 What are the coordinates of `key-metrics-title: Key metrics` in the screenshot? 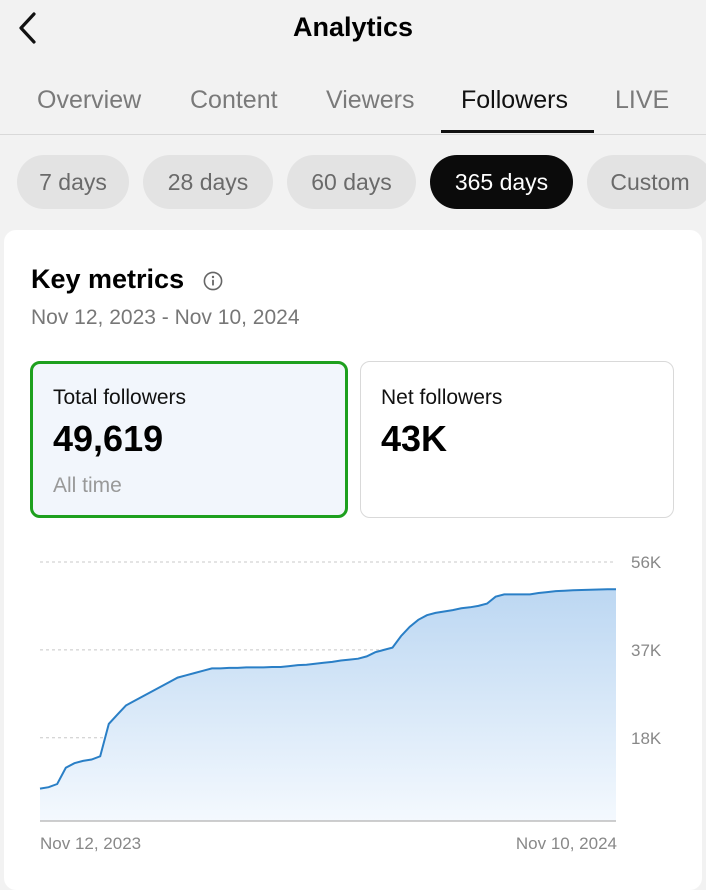 It's located at (108, 279).